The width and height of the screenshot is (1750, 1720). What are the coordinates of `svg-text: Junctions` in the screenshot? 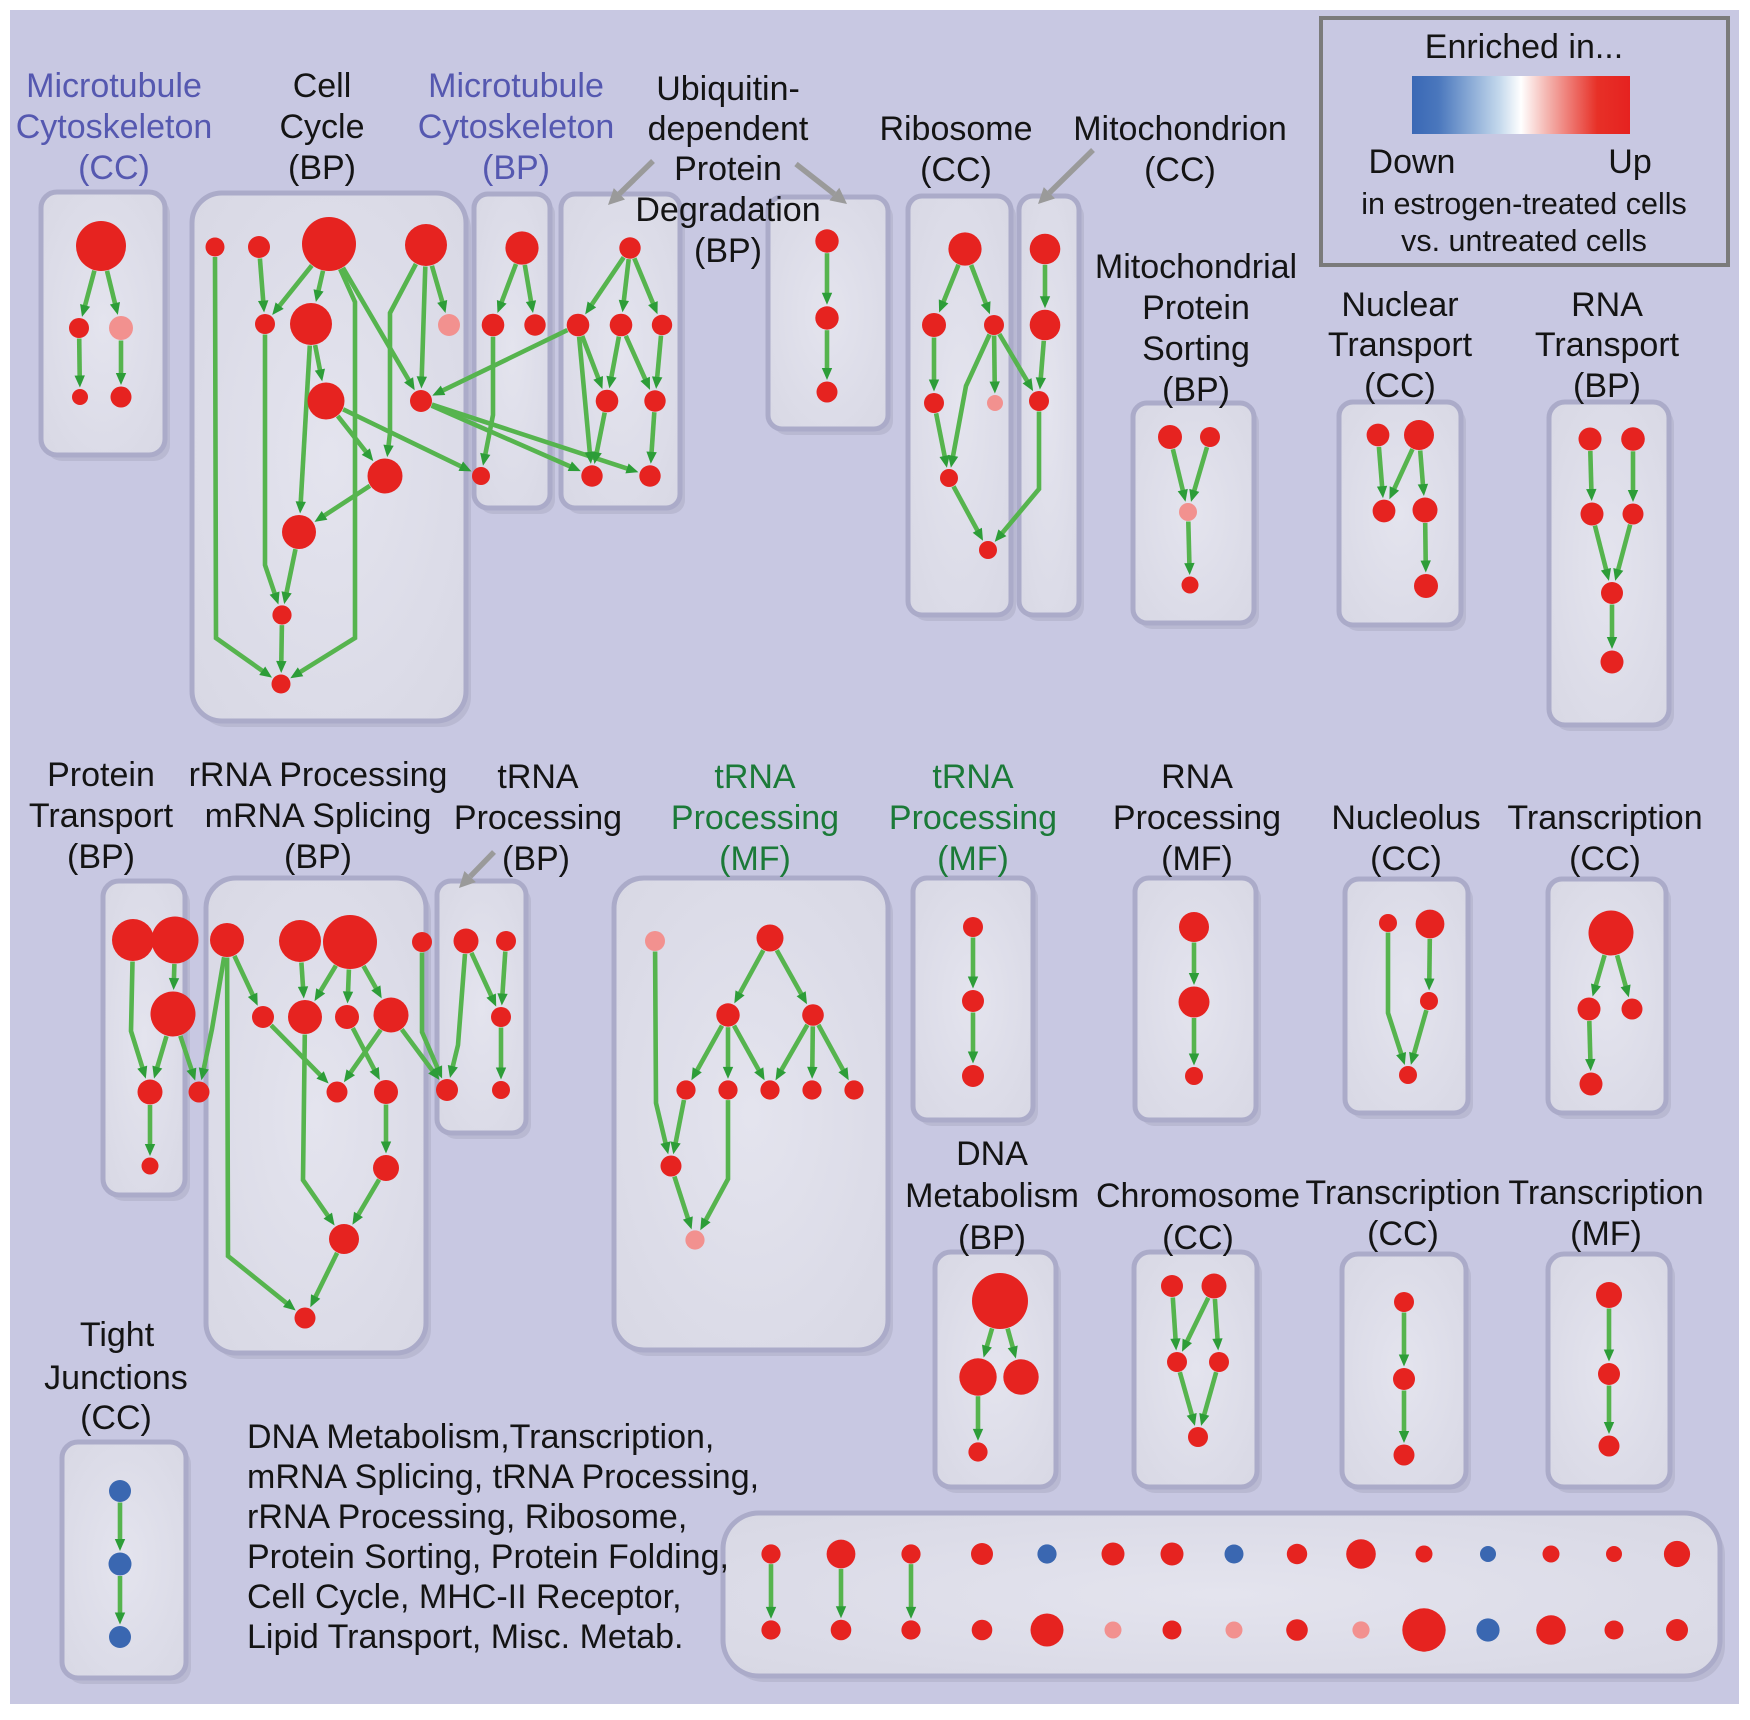 It's located at (116, 1378).